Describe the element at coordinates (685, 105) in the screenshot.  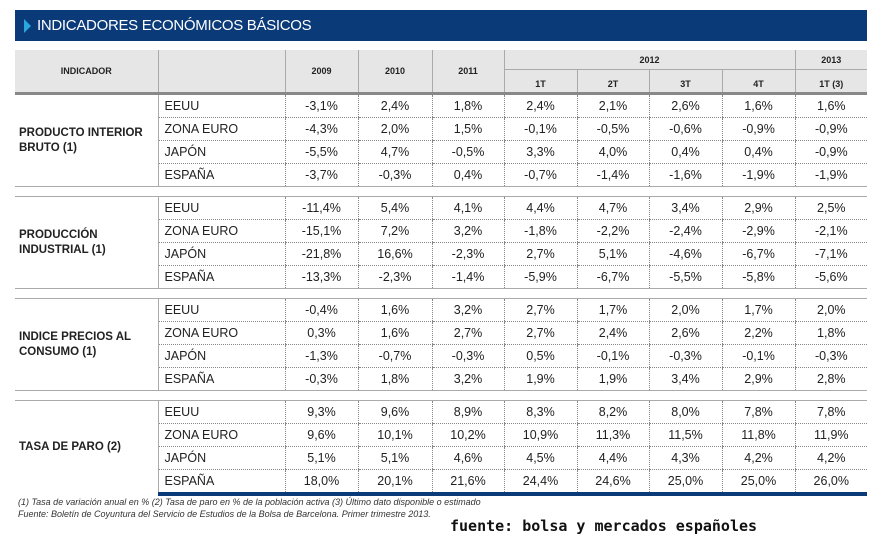
I see `value-cell: 2,6%` at that location.